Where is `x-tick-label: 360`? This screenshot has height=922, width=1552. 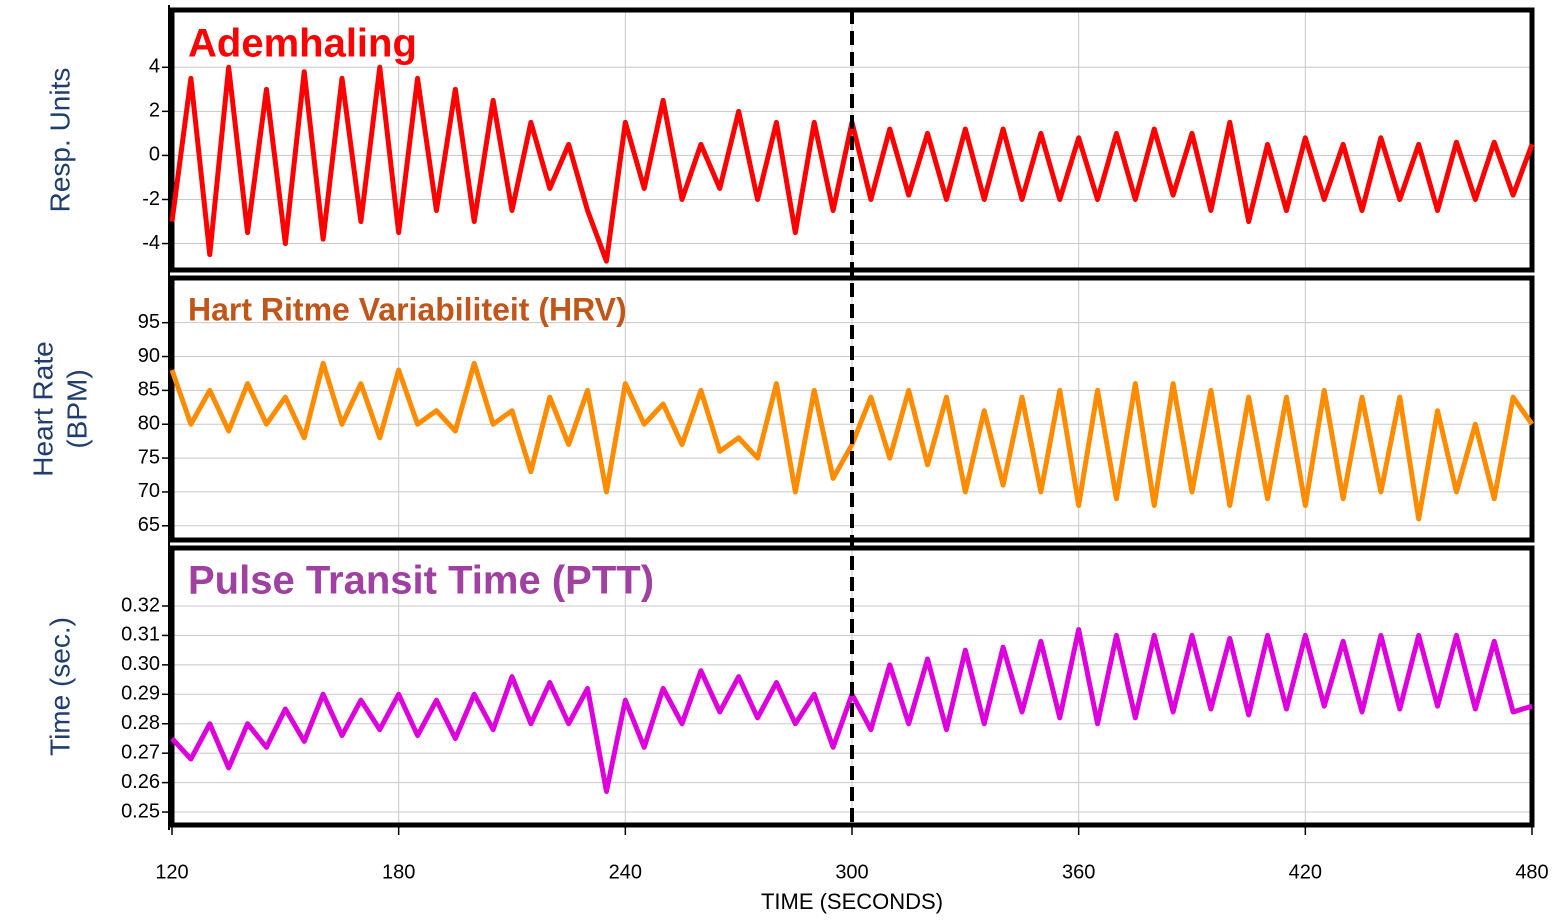
x-tick-label: 360 is located at coordinates (1078, 872).